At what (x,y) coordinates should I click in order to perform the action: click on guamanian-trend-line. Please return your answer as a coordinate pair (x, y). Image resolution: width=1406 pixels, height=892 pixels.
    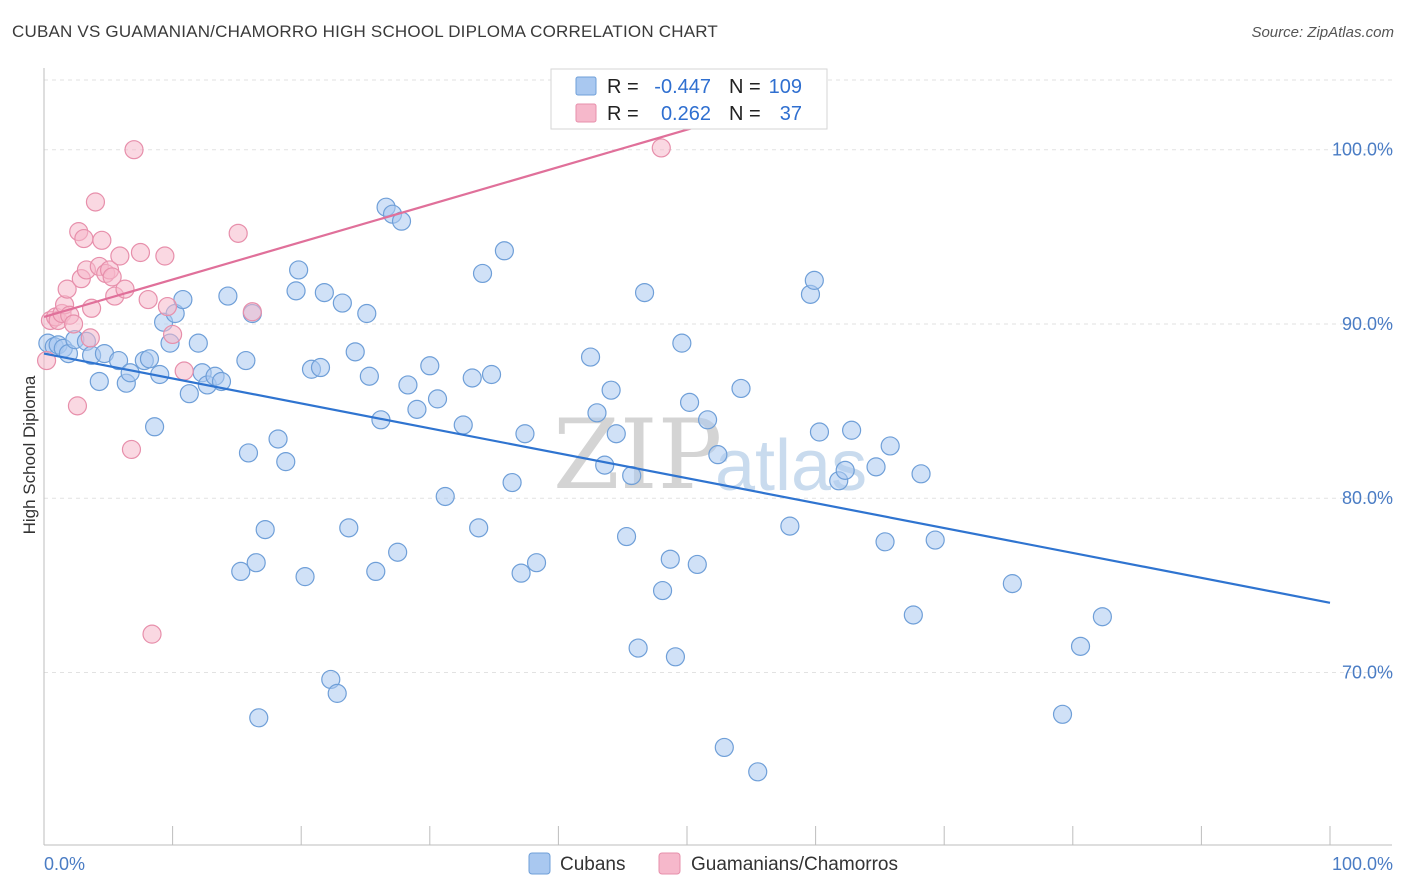
    Looking at the image, I should click on (429, 205).